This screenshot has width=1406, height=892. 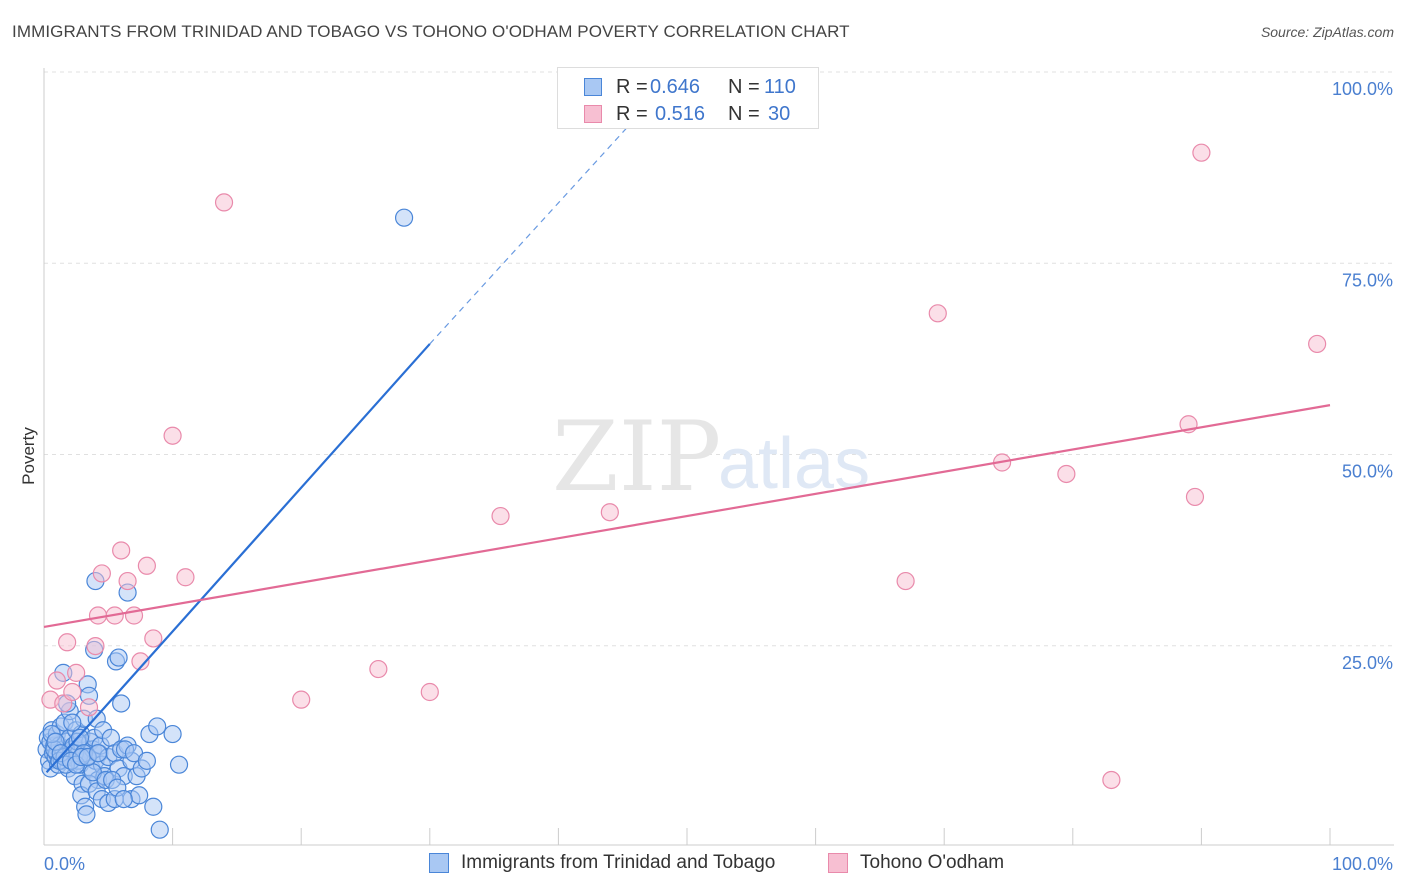 What do you see at coordinates (593, 87) in the screenshot?
I see `legend-swatch-blue` at bounding box center [593, 87].